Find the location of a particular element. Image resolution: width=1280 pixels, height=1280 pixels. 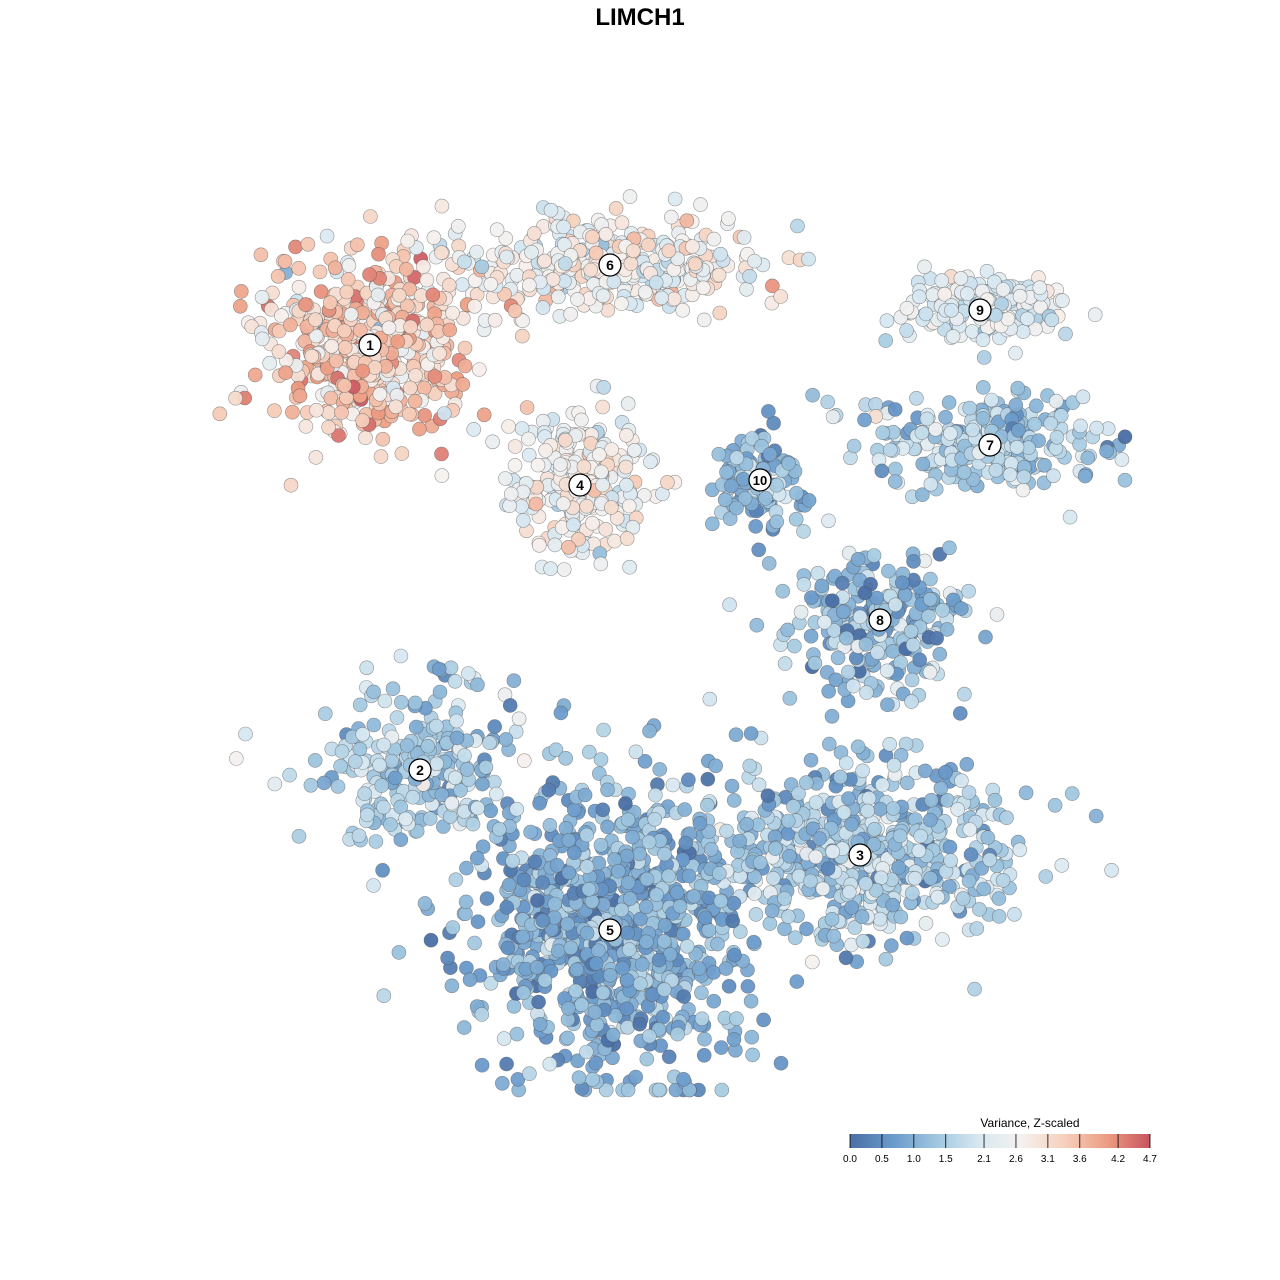

cluster-label-3: 3 is located at coordinates (860, 855).